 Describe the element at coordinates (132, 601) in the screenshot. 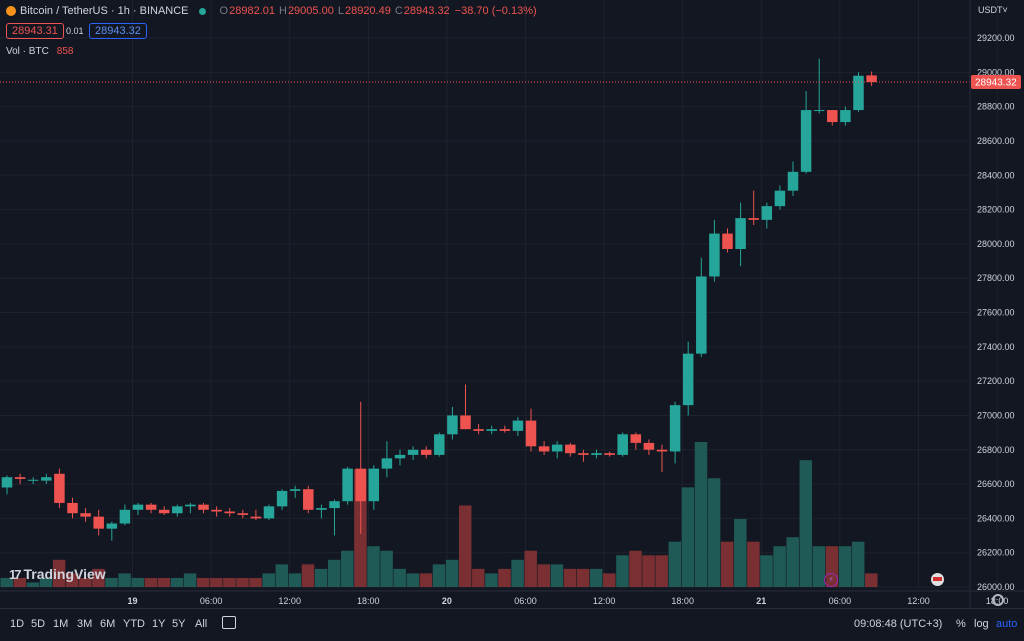

I see `time-tick-label: 19` at that location.